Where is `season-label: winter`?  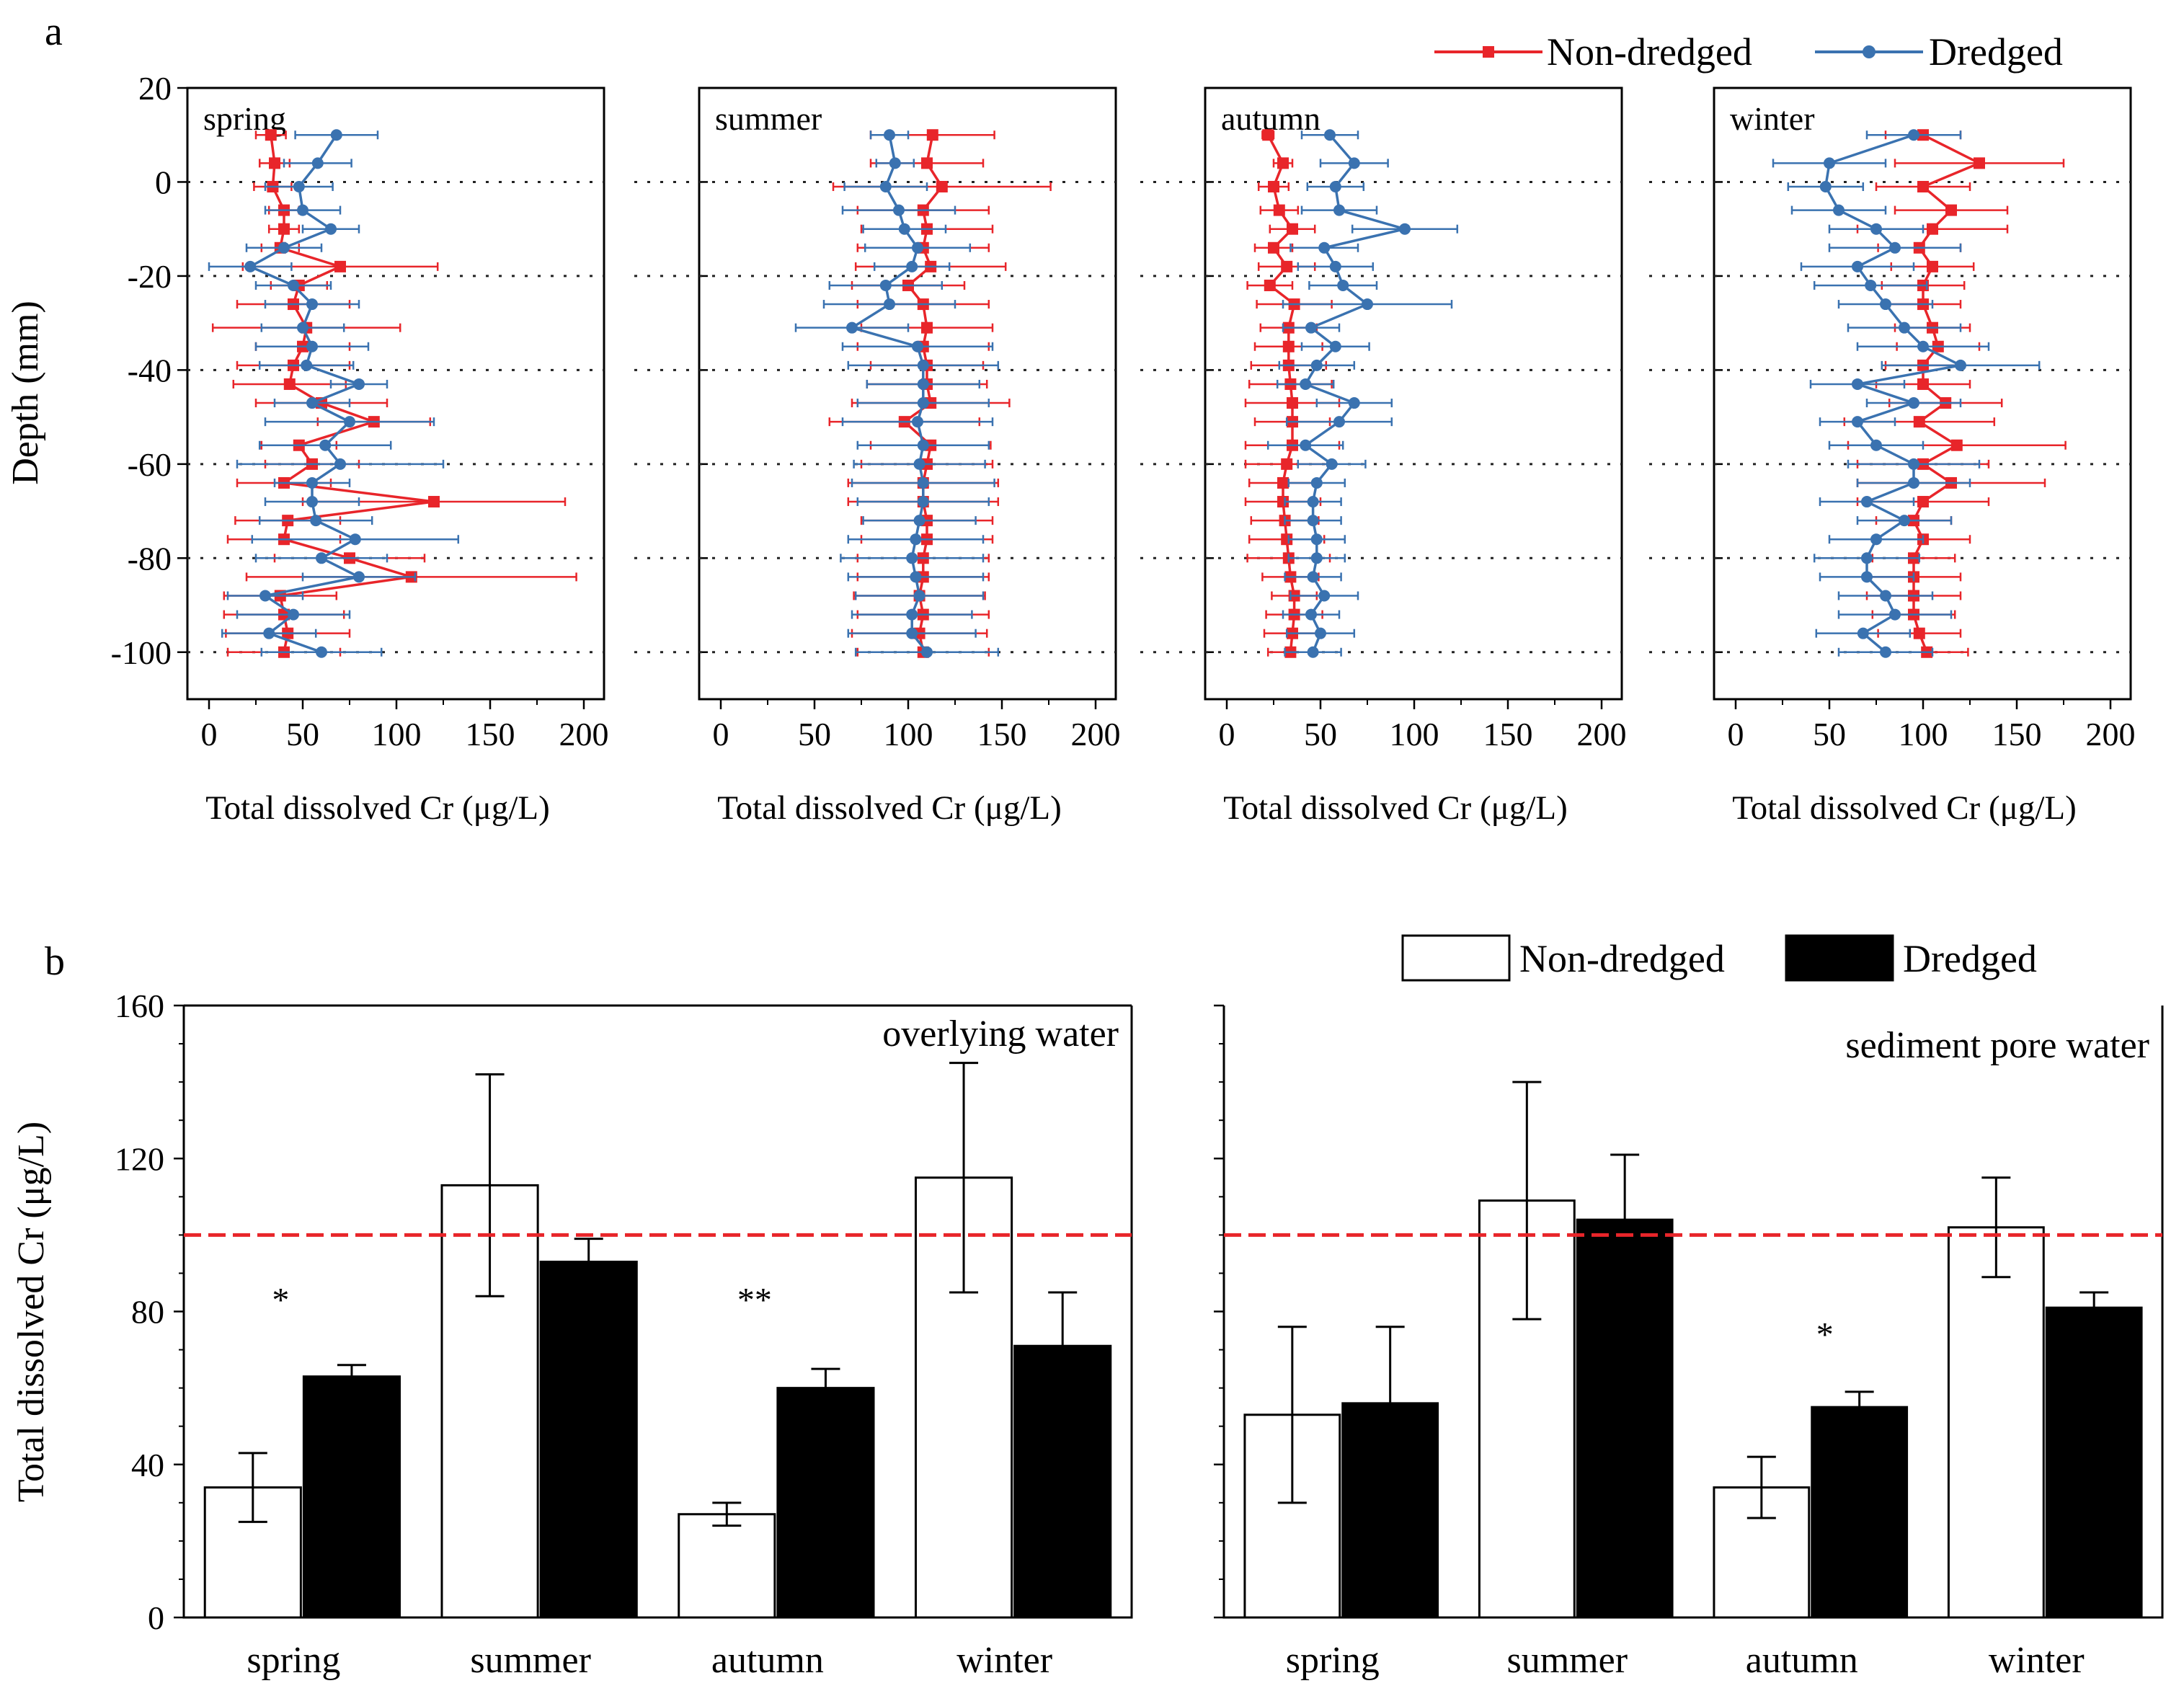
season-label: winter is located at coordinates (1772, 118).